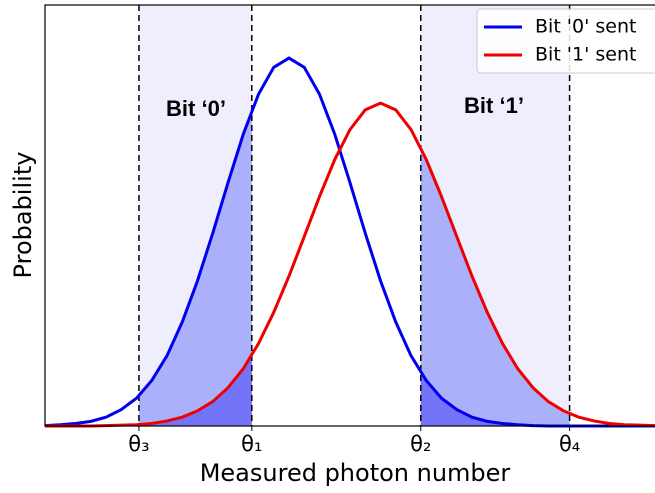  I want to click on annotation: Bit ‘1’, so click(494, 105).